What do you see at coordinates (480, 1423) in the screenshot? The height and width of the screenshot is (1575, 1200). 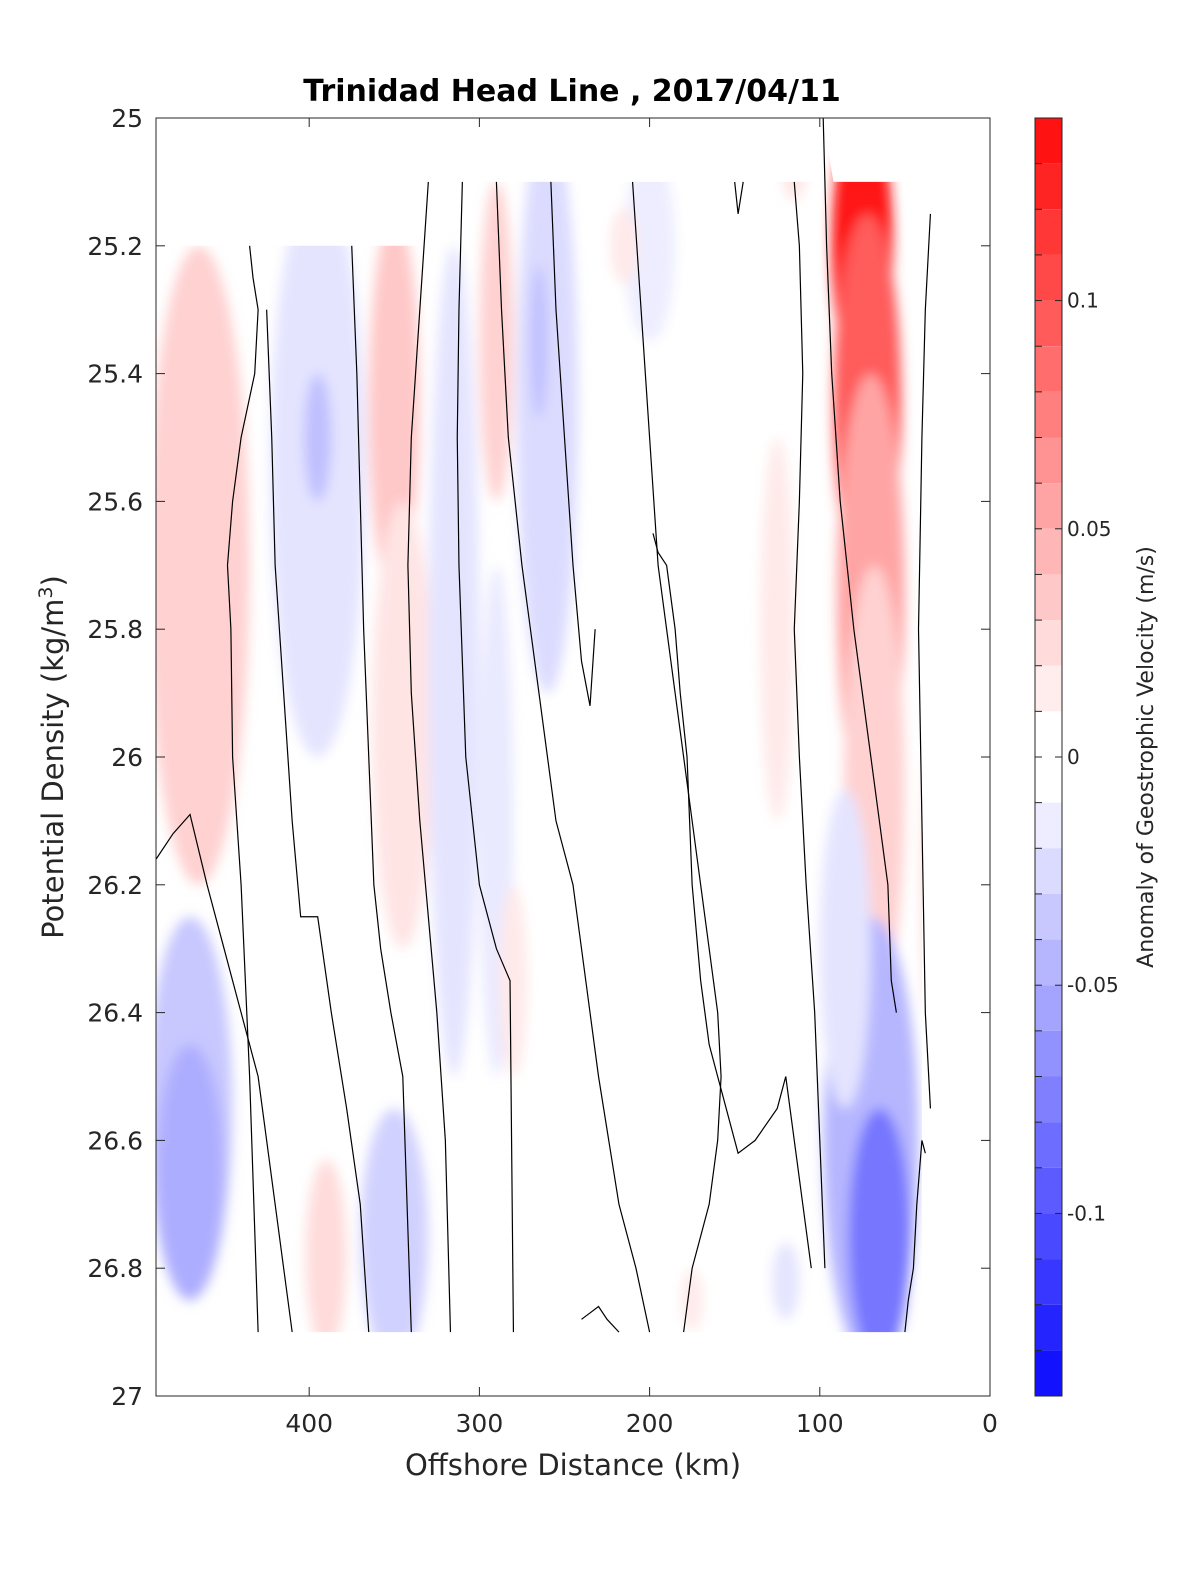 I see `x-tick-label-1: 300` at bounding box center [480, 1423].